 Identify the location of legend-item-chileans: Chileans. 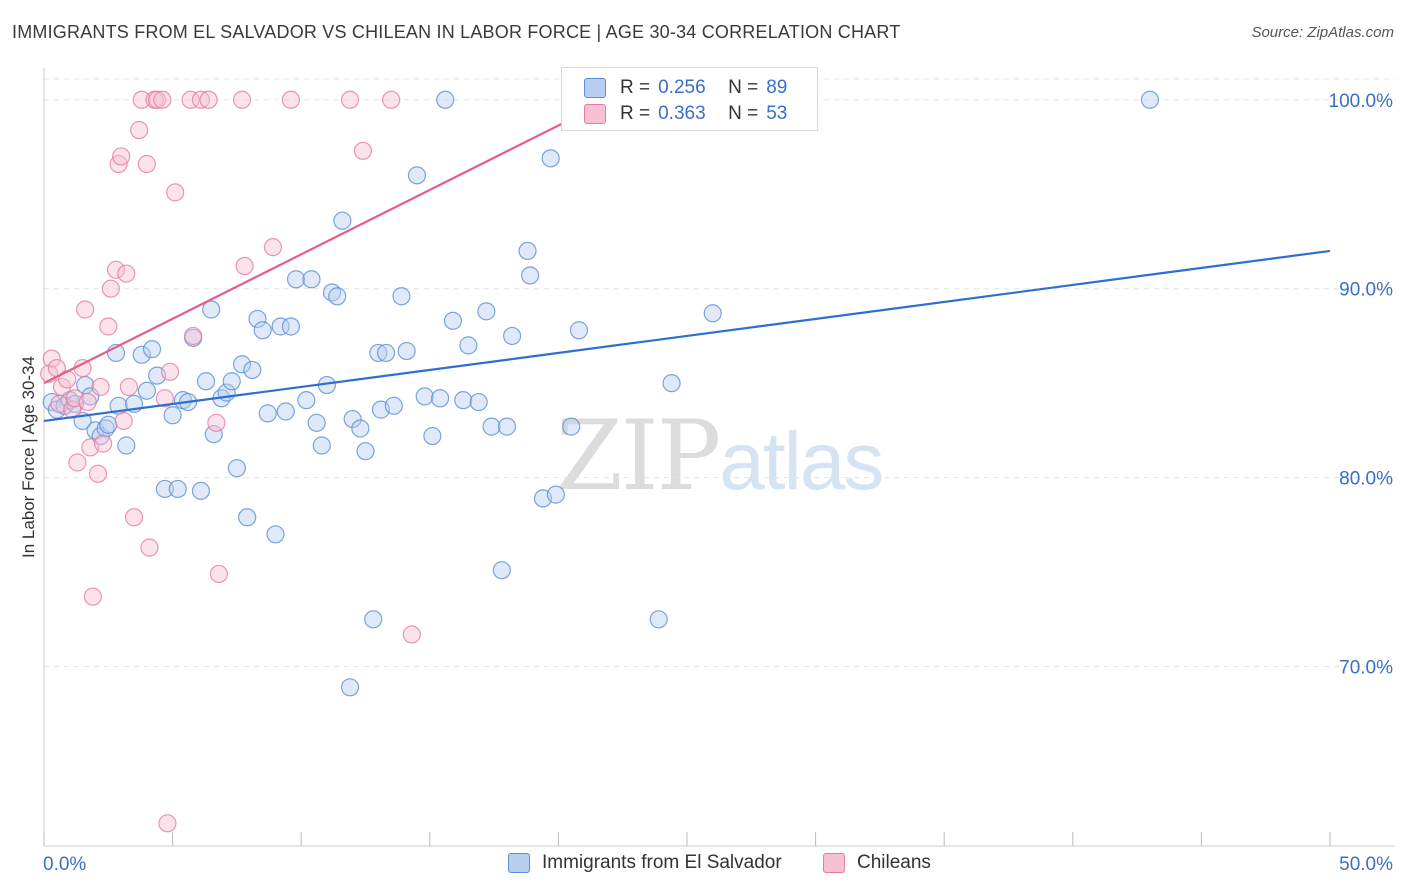
(877, 863).